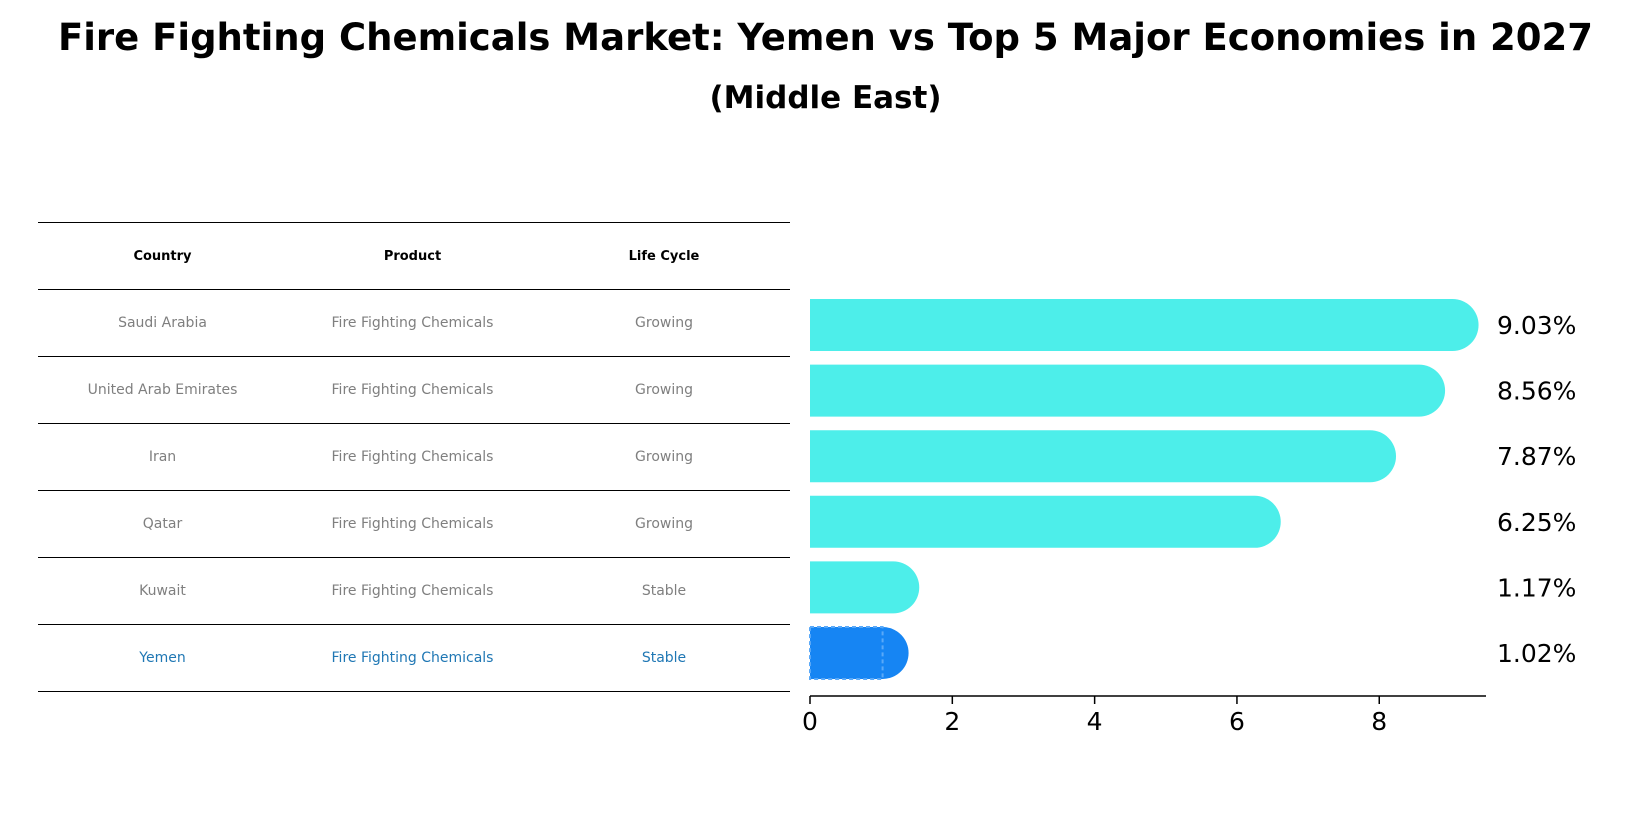 This screenshot has height=823, width=1651. I want to click on bar-yemen, so click(859, 653).